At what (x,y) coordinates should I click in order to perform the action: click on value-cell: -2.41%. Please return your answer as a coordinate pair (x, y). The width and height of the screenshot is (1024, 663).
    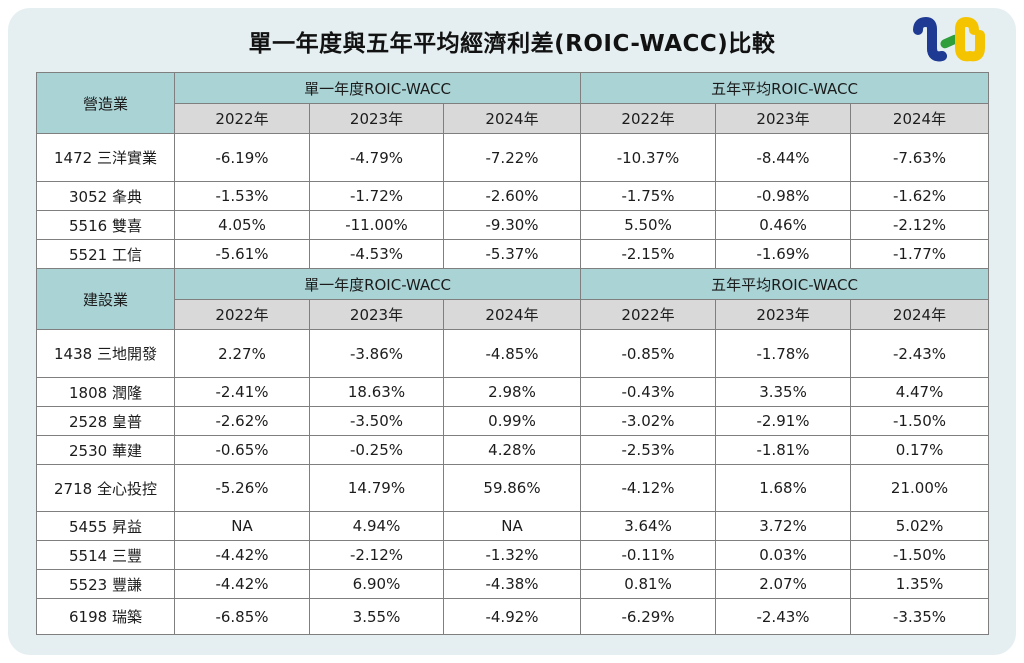
    Looking at the image, I should click on (242, 392).